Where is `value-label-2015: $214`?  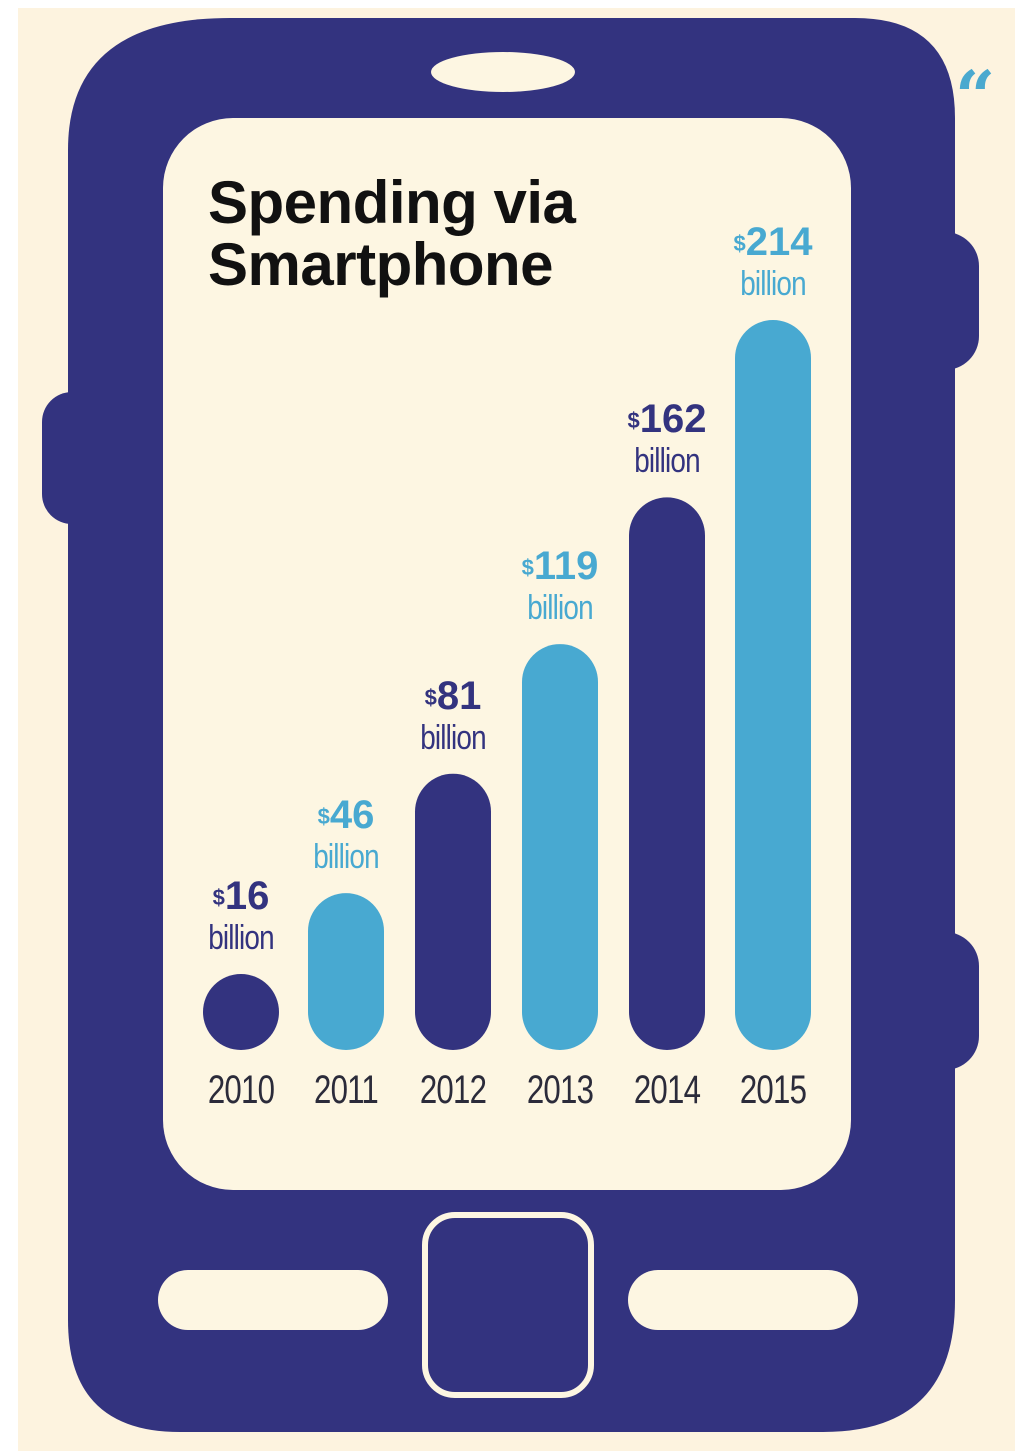
value-label-2015: $214 is located at coordinates (773, 242).